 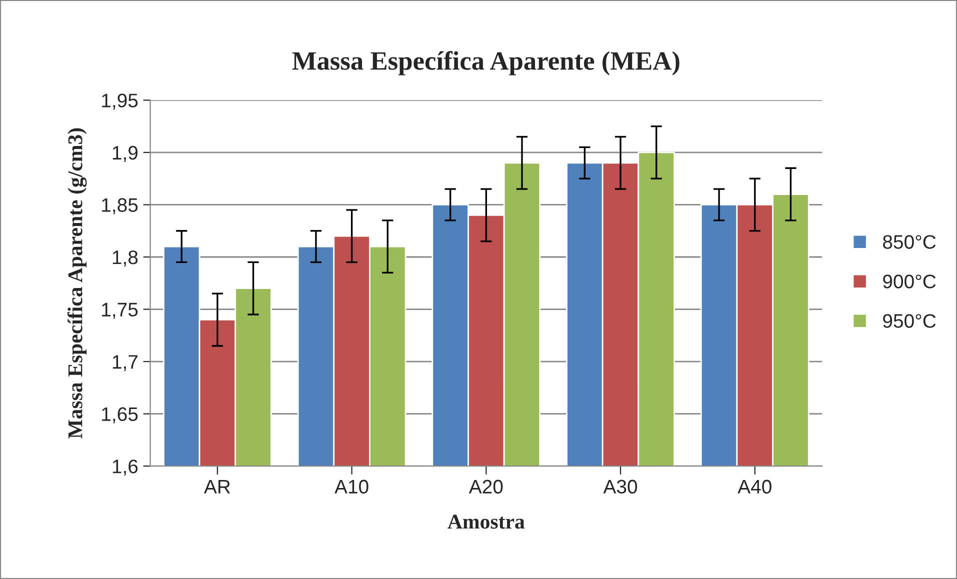 What do you see at coordinates (77, 283) in the screenshot?
I see `y-axis-title: Massa Específica Aparente (g/cm3)` at bounding box center [77, 283].